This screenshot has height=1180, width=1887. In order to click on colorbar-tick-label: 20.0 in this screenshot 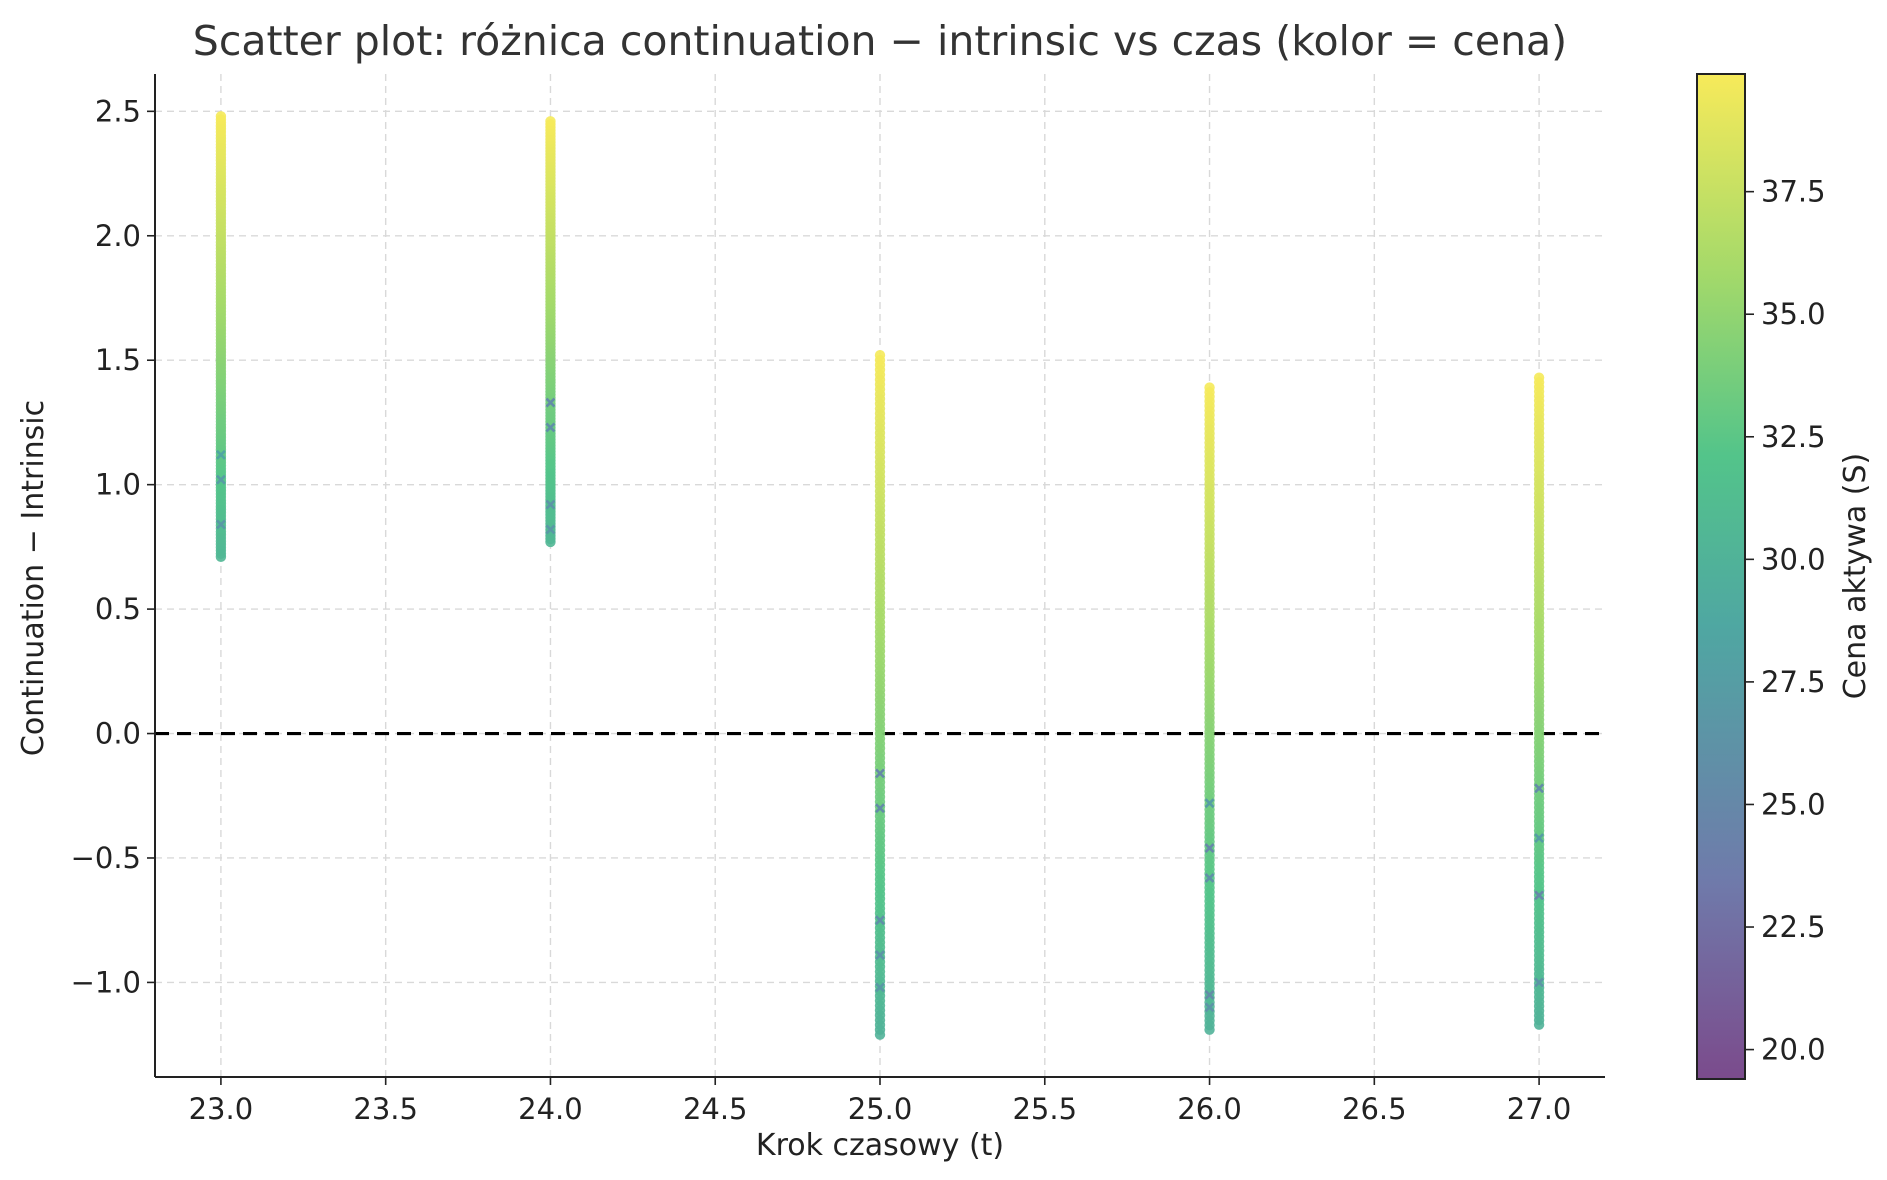, I will do `click(1793, 1050)`.